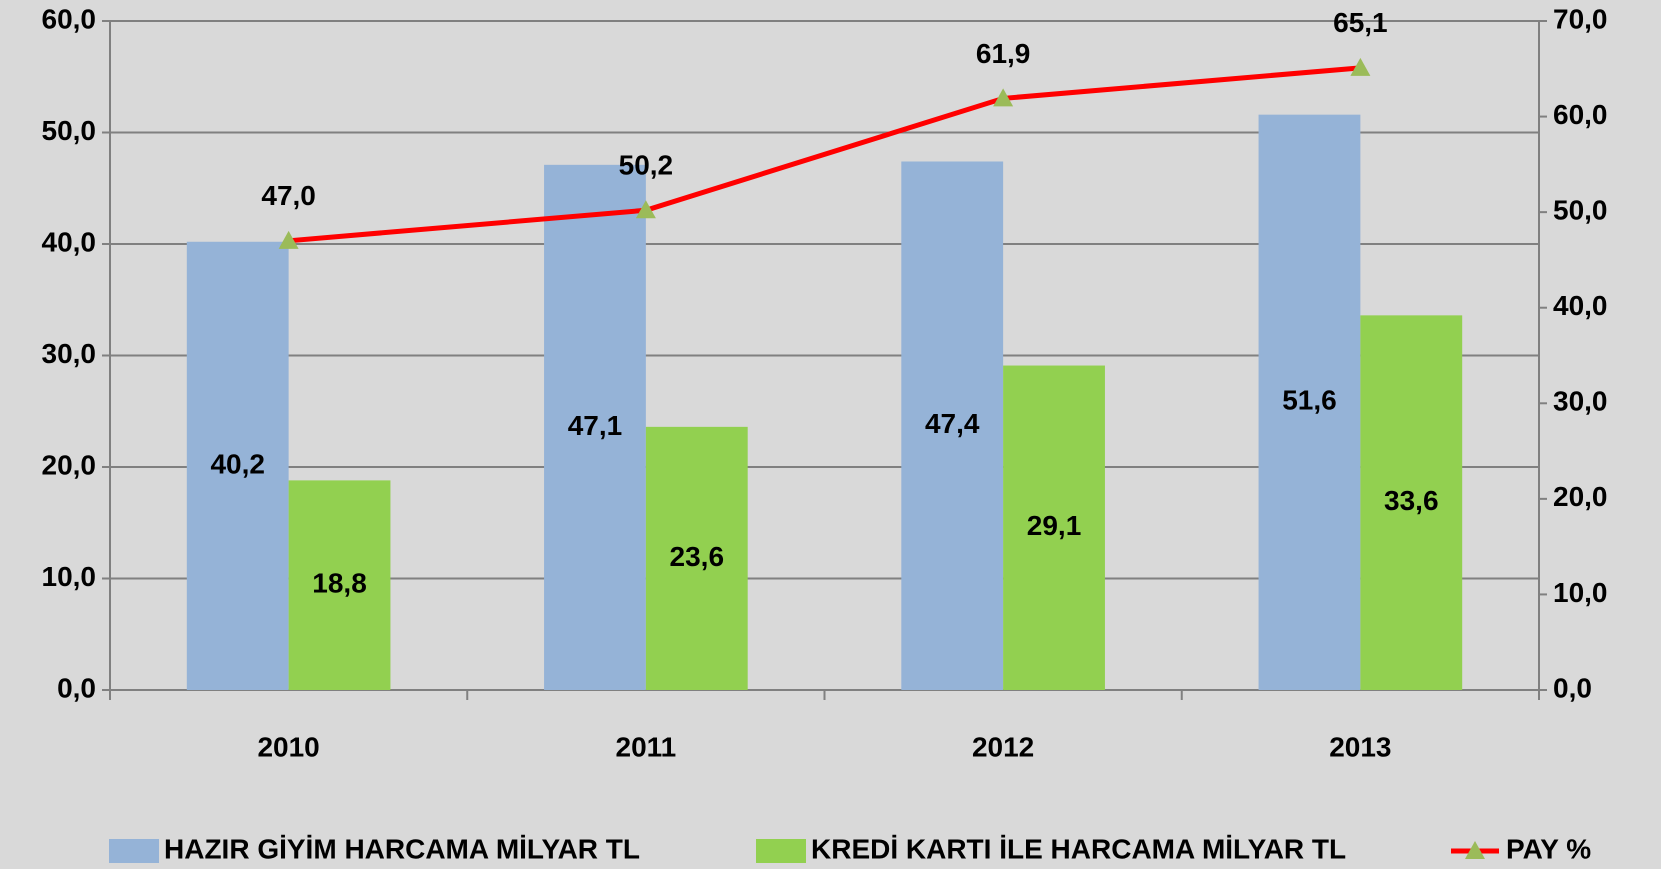  What do you see at coordinates (1078, 848) in the screenshot?
I see `legend-label: KREDİ KARTI İLE HARCAMA MİLYAR TL` at bounding box center [1078, 848].